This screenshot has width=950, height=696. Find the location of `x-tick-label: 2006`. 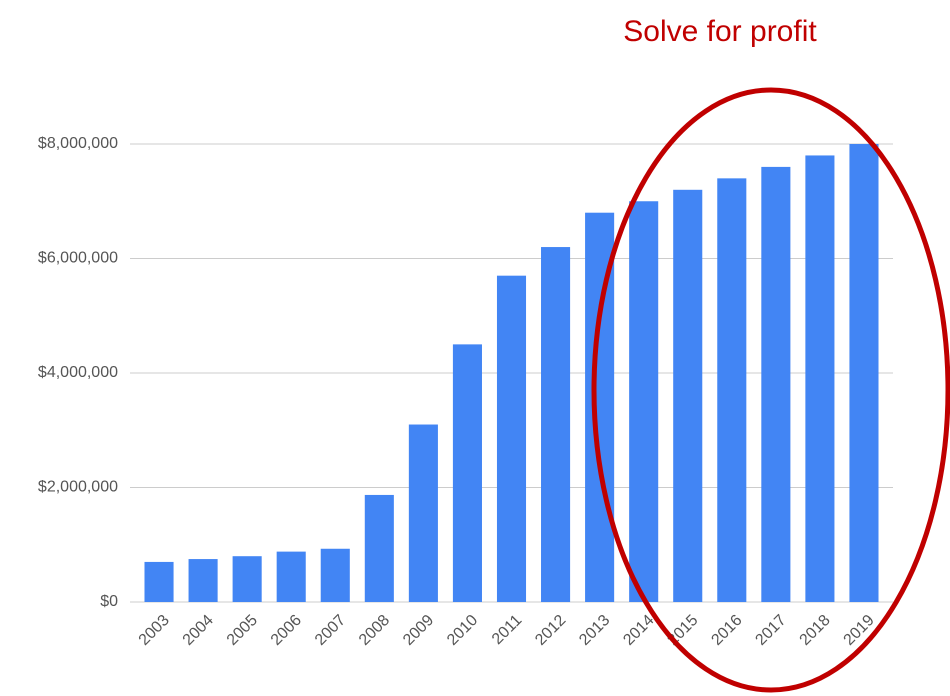

x-tick-label: 2006 is located at coordinates (286, 630).